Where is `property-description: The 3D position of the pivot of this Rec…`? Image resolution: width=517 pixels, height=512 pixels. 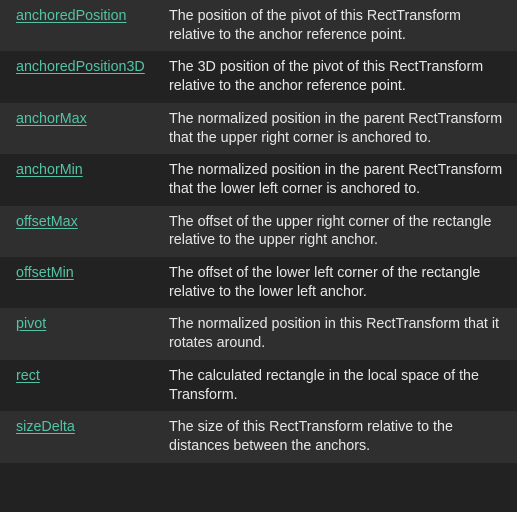
property-description: The 3D position of the pivot of this Rec… is located at coordinates (338, 77).